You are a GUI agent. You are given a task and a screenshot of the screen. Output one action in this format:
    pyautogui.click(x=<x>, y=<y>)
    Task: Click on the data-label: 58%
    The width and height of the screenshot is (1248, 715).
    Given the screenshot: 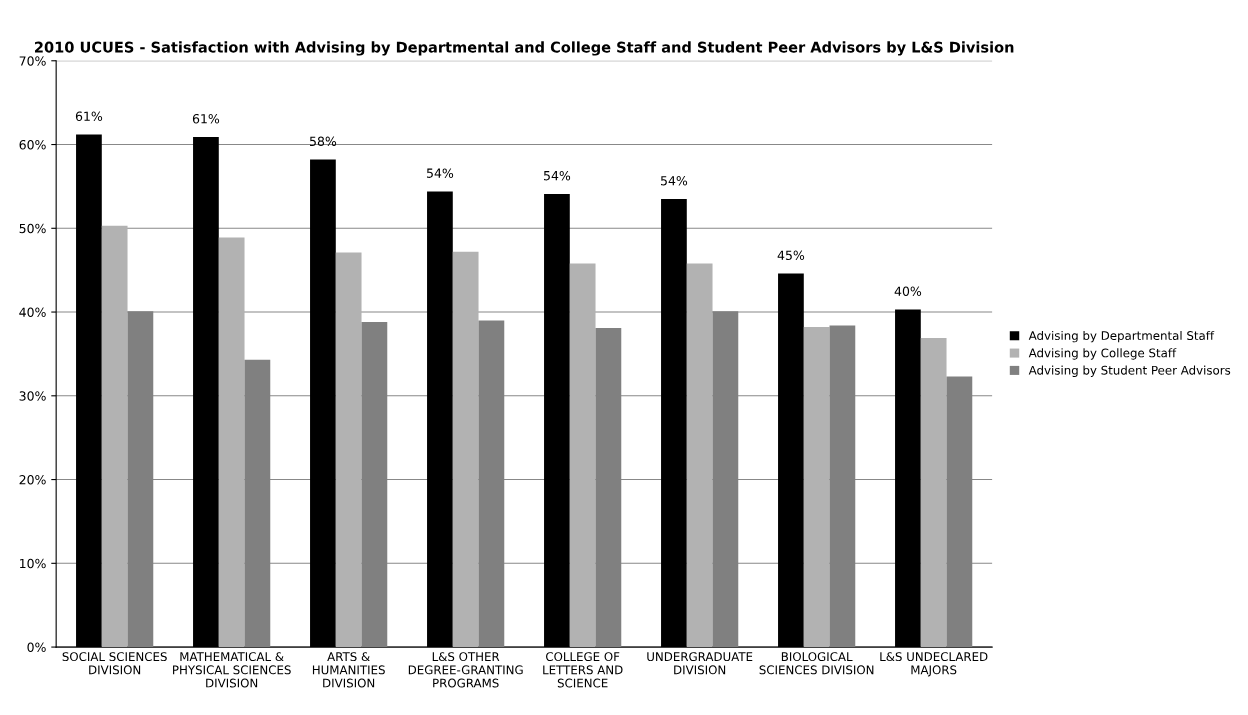 What is the action you would take?
    pyautogui.click(x=323, y=141)
    